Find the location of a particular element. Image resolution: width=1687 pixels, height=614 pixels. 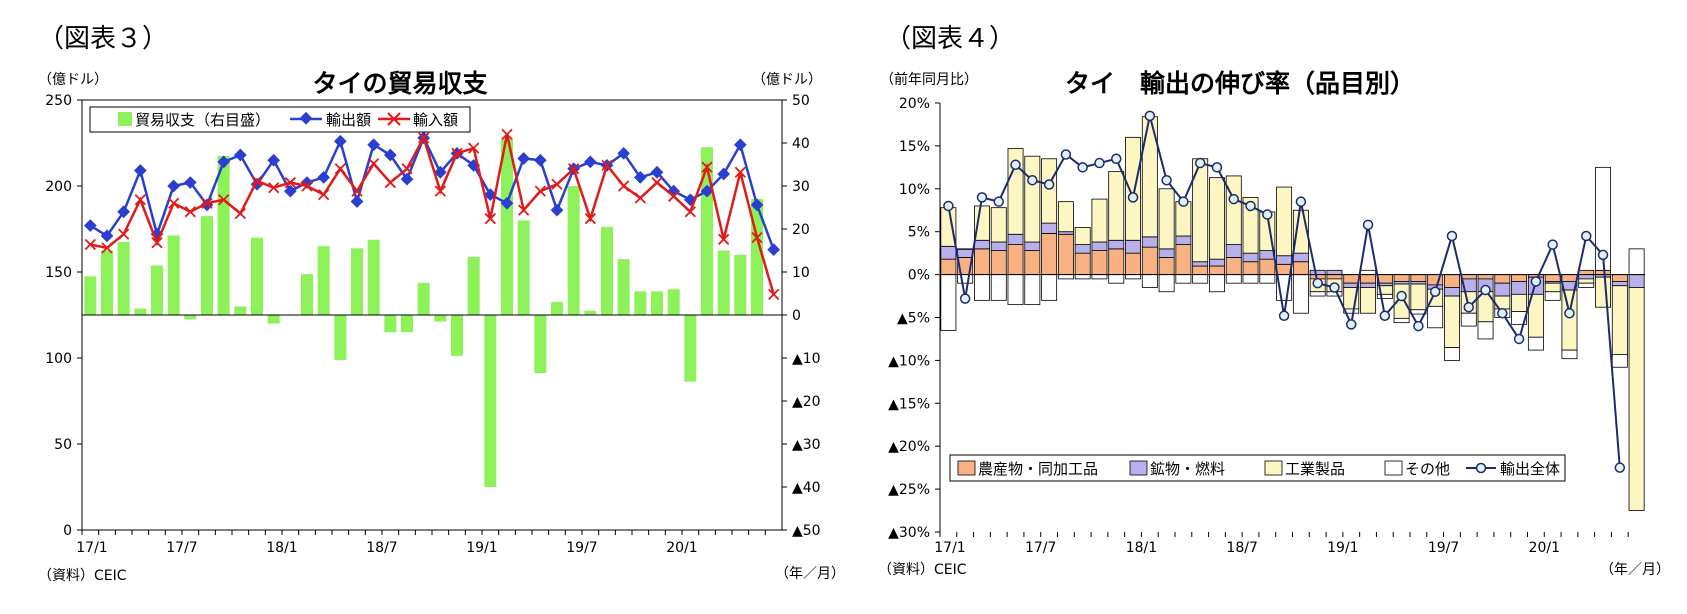

legend-total-marker is located at coordinates (1481, 468).